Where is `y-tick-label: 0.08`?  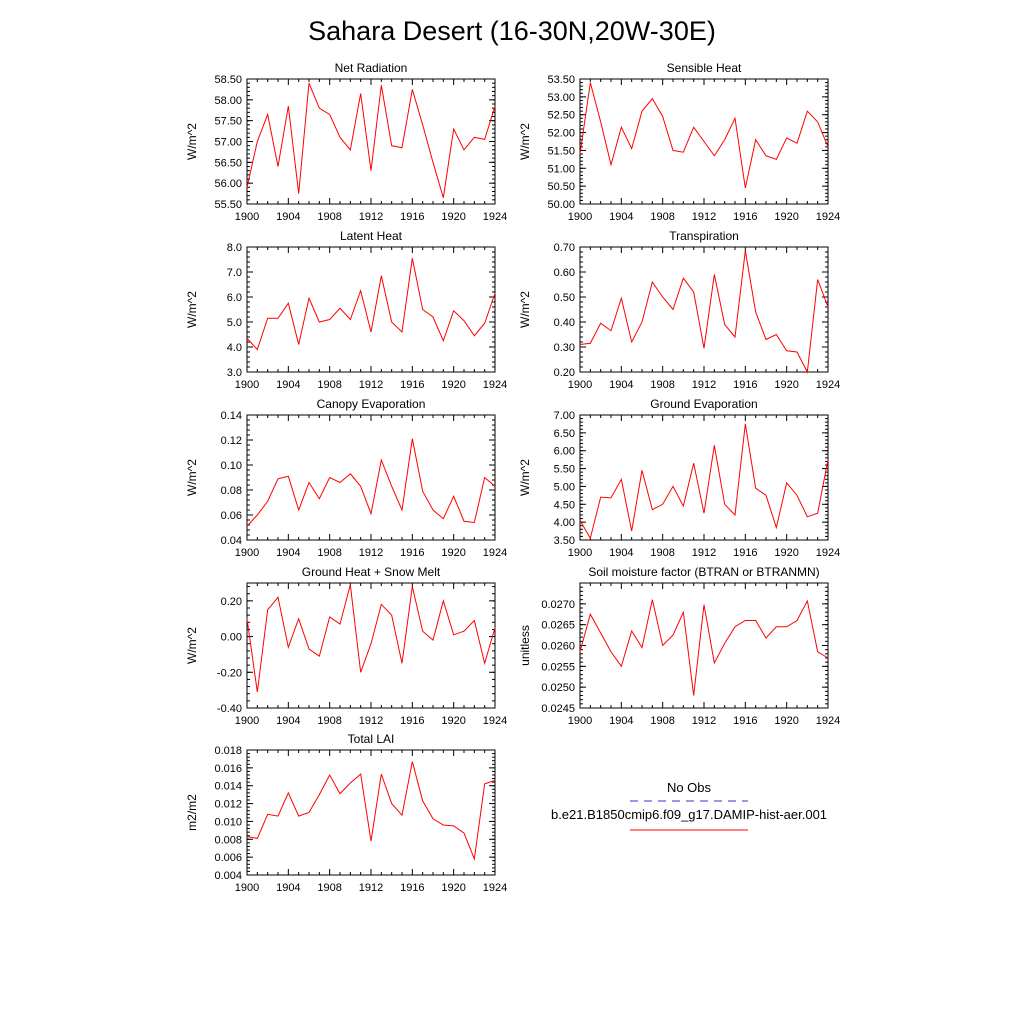 y-tick-label: 0.08 is located at coordinates (231, 491).